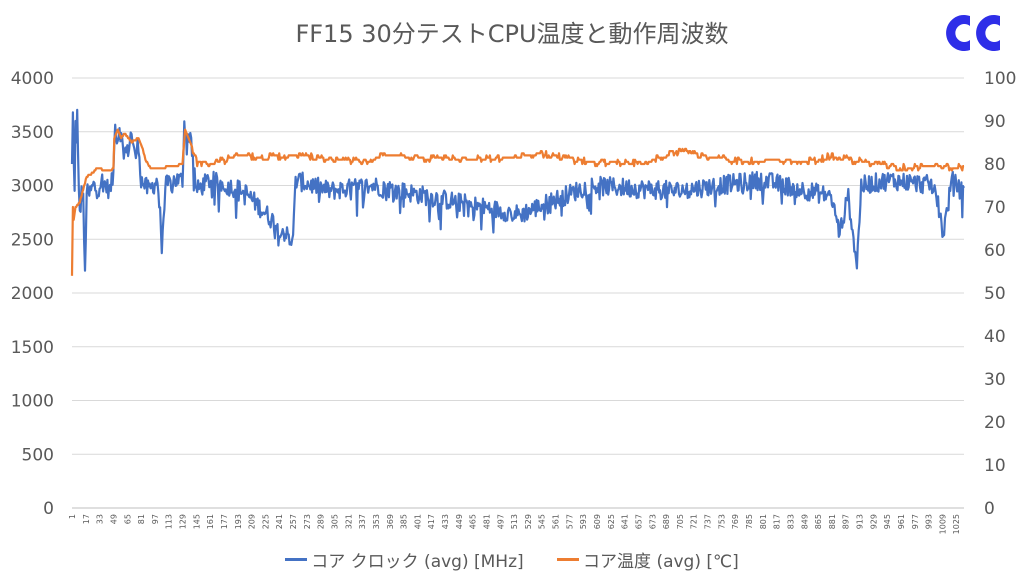 The width and height of the screenshot is (1024, 586). Describe the element at coordinates (127, 519) in the screenshot. I see `x-tick-label: 65` at that location.